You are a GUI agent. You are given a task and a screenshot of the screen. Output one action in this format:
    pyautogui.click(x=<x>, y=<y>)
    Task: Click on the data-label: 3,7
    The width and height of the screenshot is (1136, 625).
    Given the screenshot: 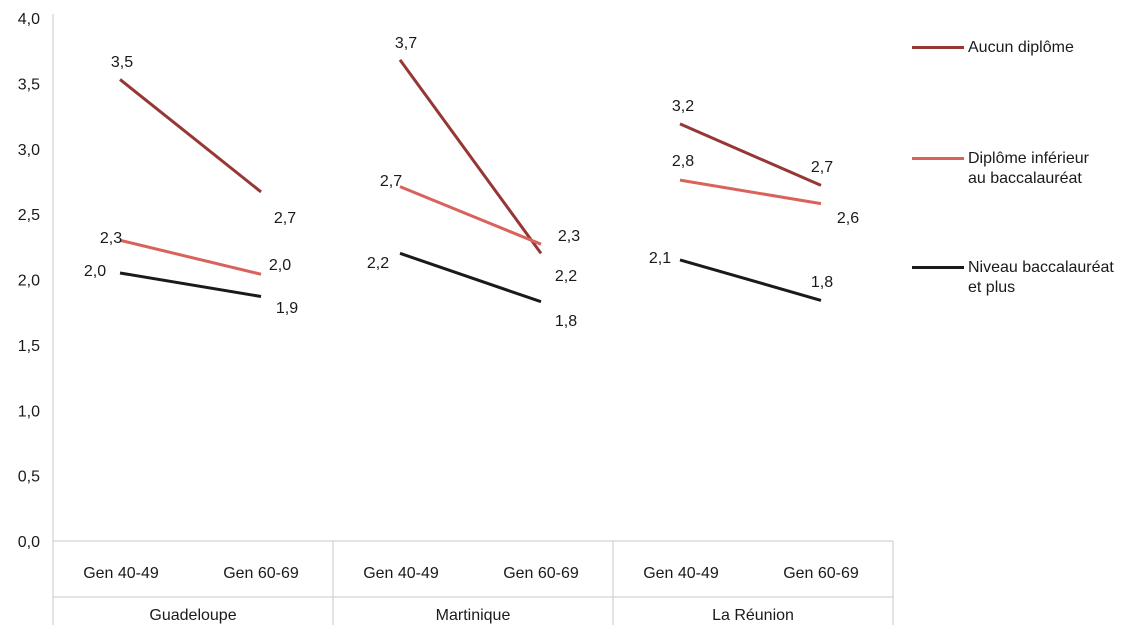 What is the action you would take?
    pyautogui.click(x=406, y=43)
    